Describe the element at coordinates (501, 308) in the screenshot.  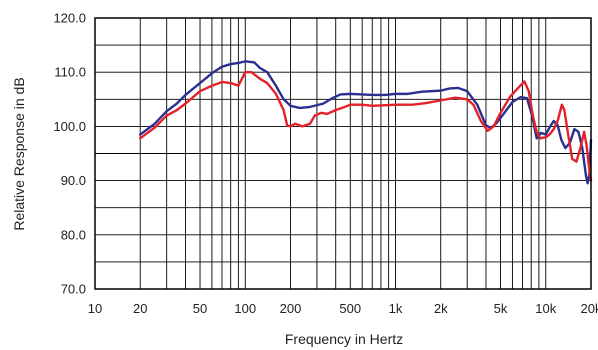
I see `x-tick-label: 5k` at that location.